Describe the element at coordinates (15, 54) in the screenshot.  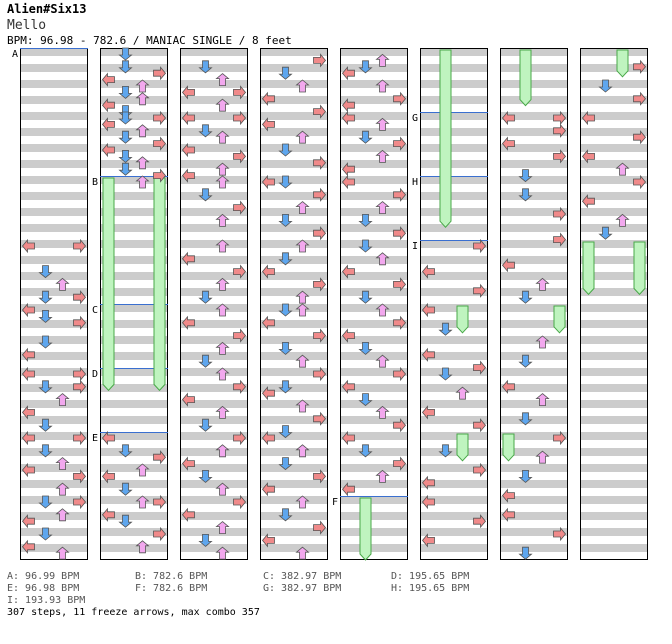
I see `bpm-marker-label: A` at that location.